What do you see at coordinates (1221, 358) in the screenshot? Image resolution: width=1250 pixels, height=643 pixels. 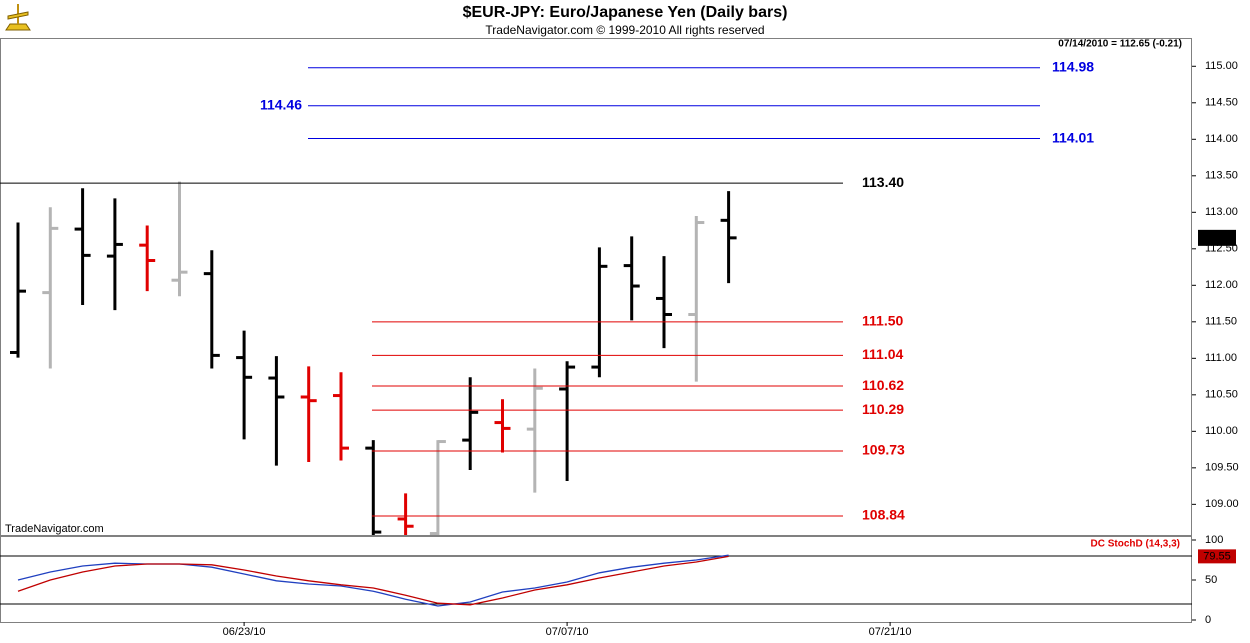 I see `y-tick-label: 111.00` at bounding box center [1221, 358].